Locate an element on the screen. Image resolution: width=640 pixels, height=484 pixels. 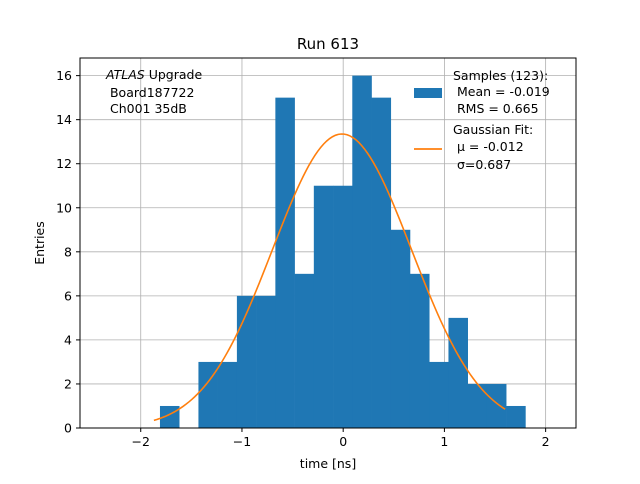
annotation-box: ATLAS Upgrade Board187722 Ch001 35dB is located at coordinates (153, 91).